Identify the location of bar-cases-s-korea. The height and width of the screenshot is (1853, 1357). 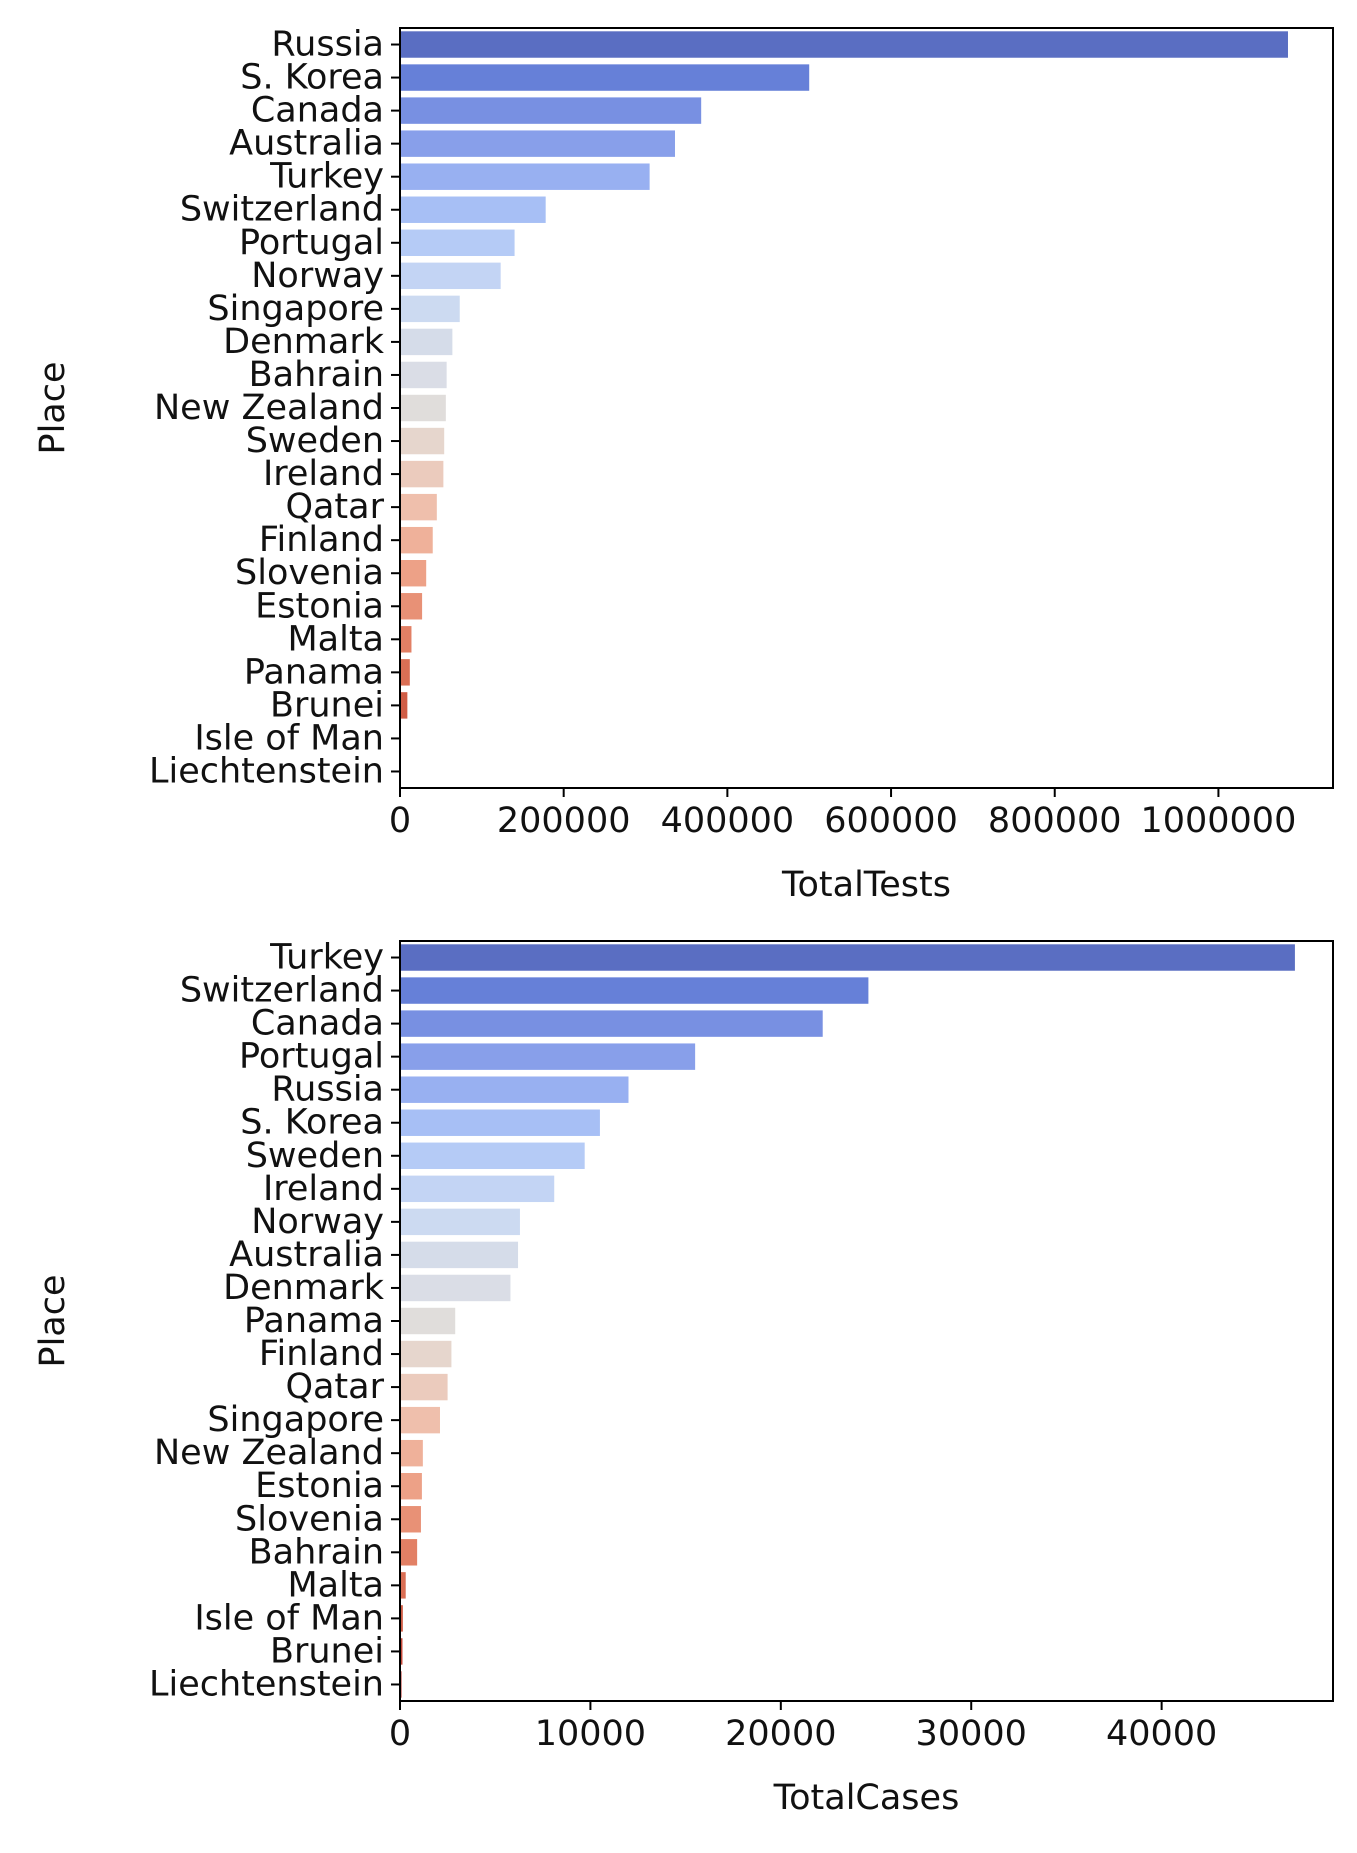
(500, 1122).